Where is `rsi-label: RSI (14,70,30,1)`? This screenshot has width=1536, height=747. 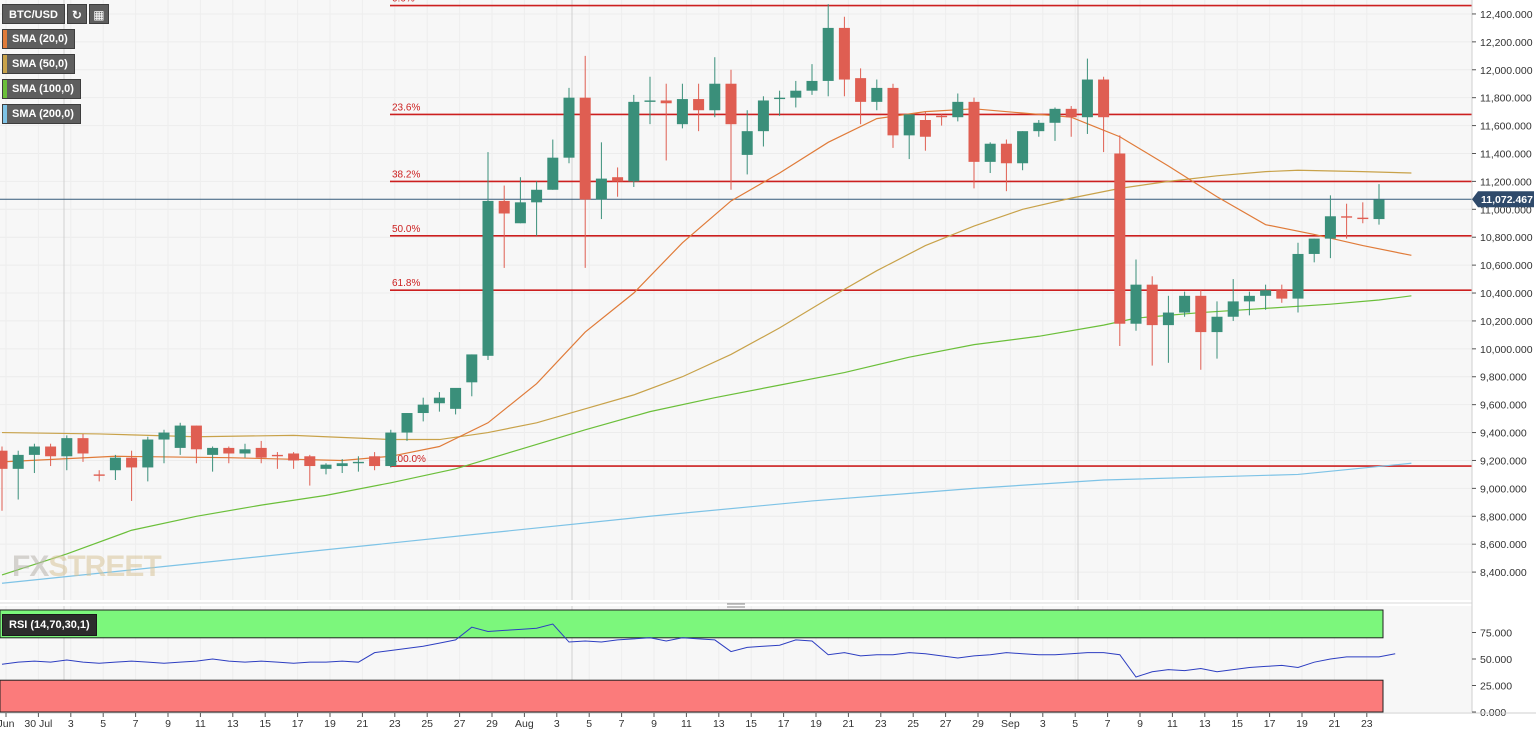
rsi-label: RSI (14,70,30,1) is located at coordinates (49, 625).